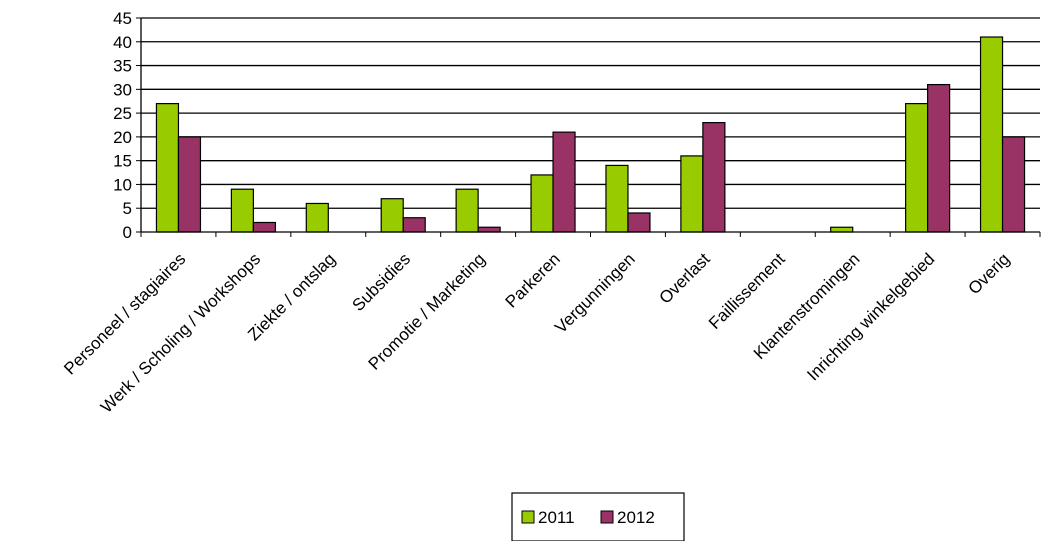 The image size is (1052, 541). I want to click on y-tick-label: 30, so click(122, 89).